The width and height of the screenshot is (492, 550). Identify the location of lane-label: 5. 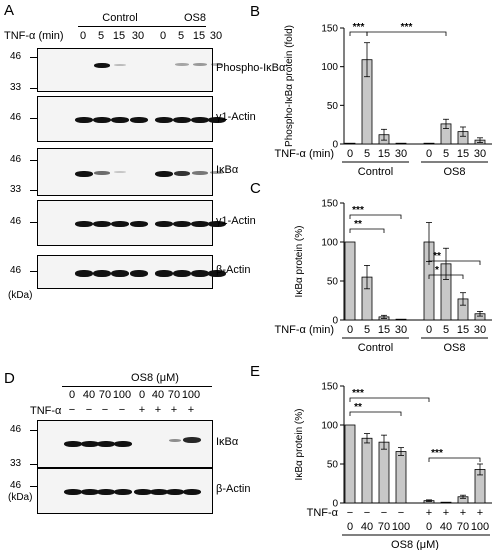
(101, 36).